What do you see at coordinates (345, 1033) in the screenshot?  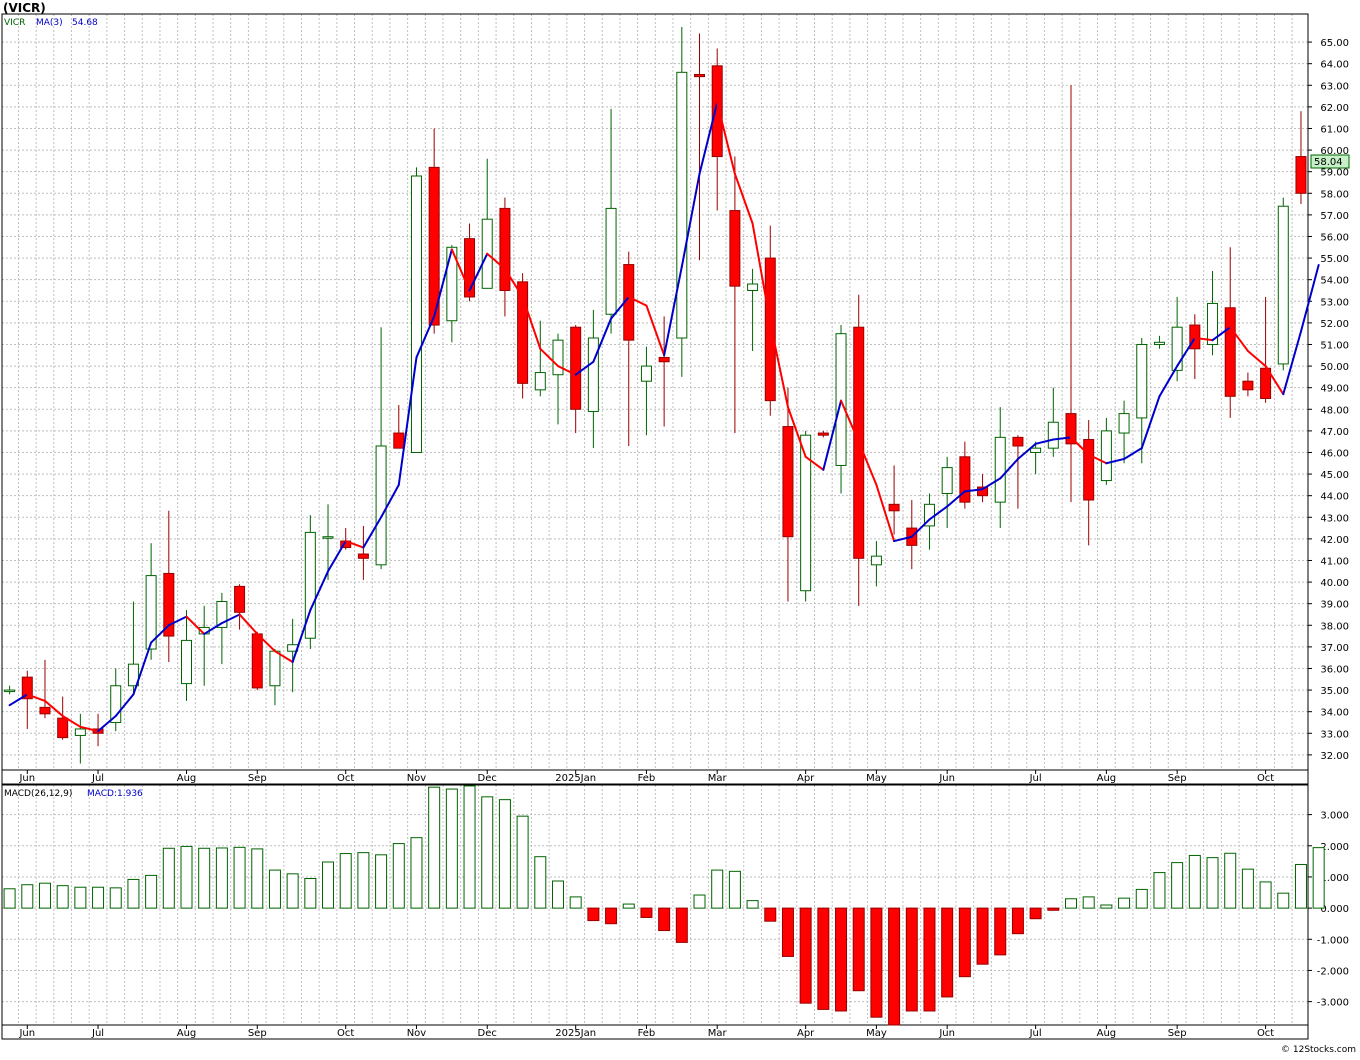 I see `x-tick-label: Oct` at bounding box center [345, 1033].